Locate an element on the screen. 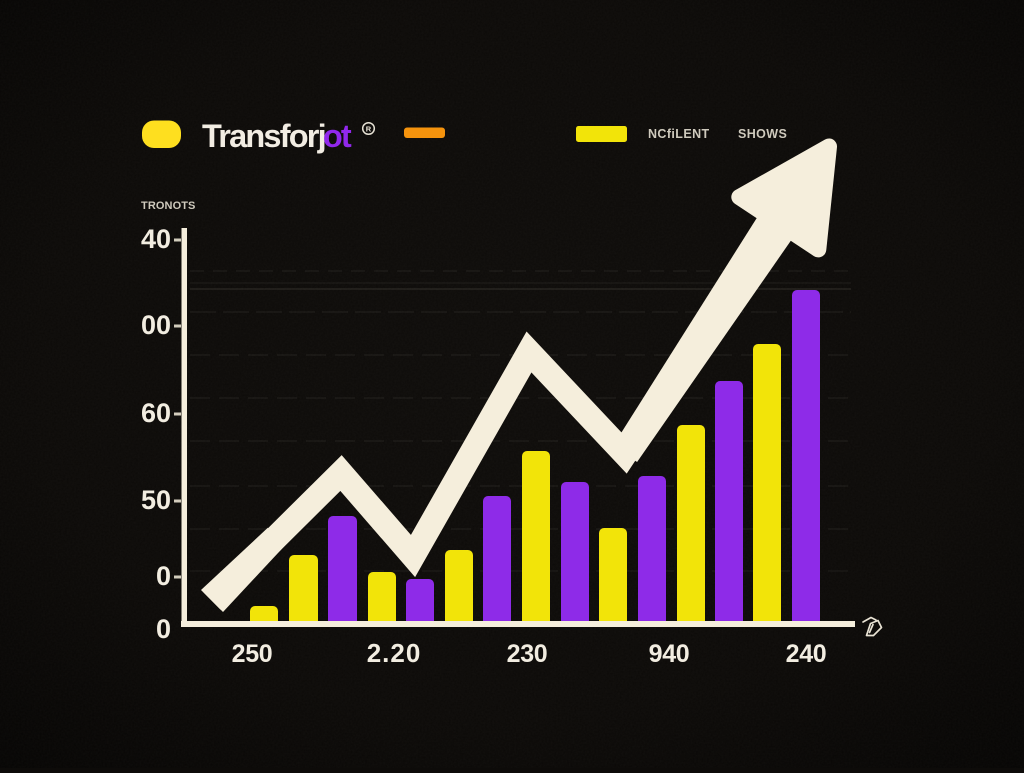 The height and width of the screenshot is (773, 1024). svg-text: 40 is located at coordinates (156, 239).